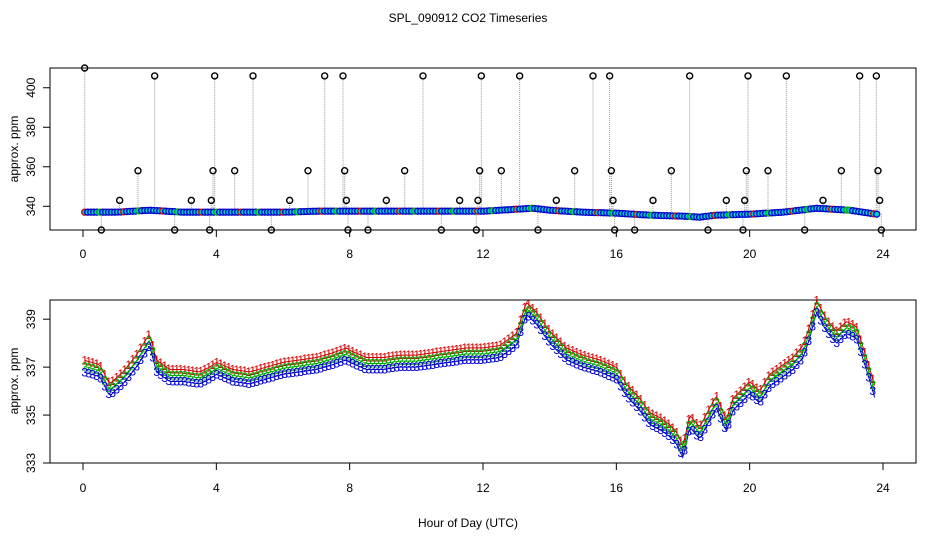 The image size is (936, 540). I want to click on top-y-axis-label: approx. ppm, so click(14, 149).